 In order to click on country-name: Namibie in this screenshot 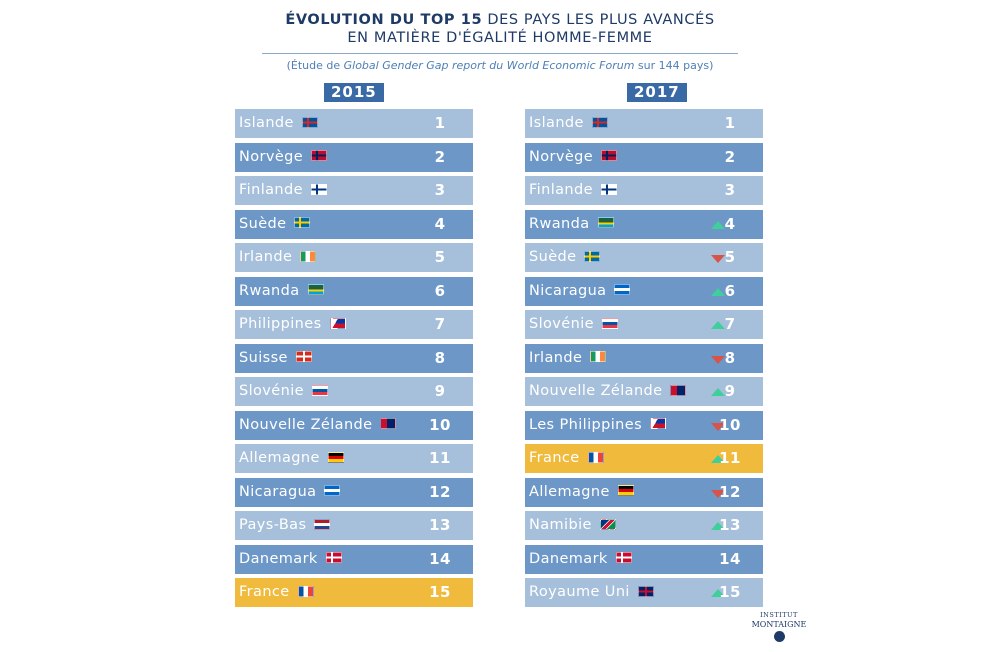, I will do `click(572, 525)`.